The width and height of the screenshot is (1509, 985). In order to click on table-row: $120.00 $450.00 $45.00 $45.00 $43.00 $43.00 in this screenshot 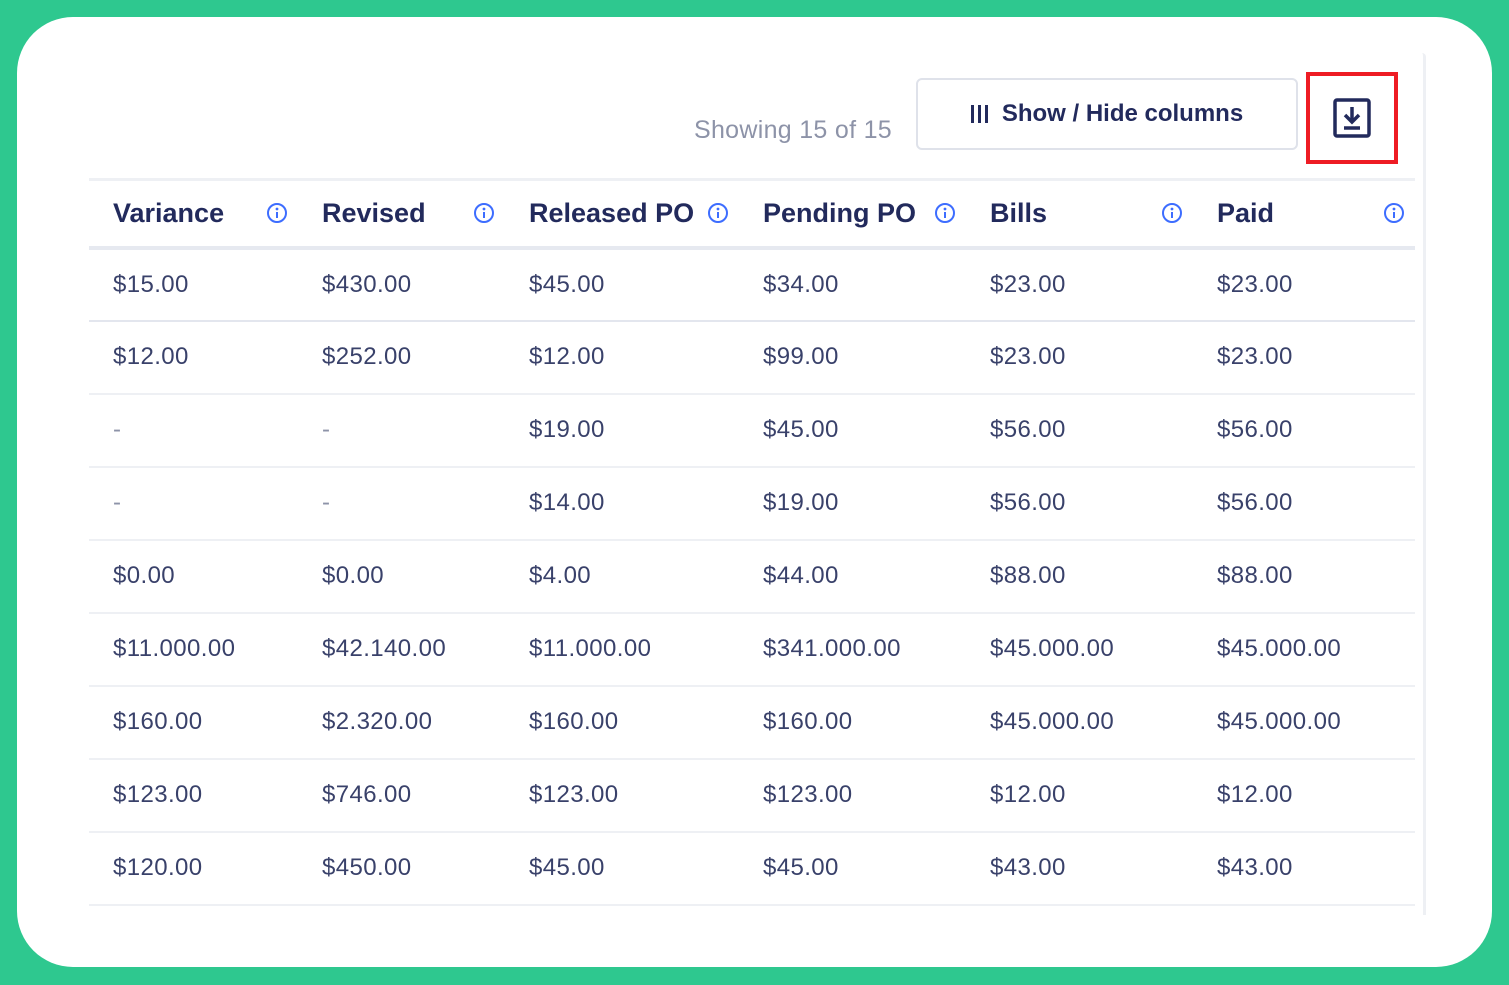, I will do `click(752, 868)`.